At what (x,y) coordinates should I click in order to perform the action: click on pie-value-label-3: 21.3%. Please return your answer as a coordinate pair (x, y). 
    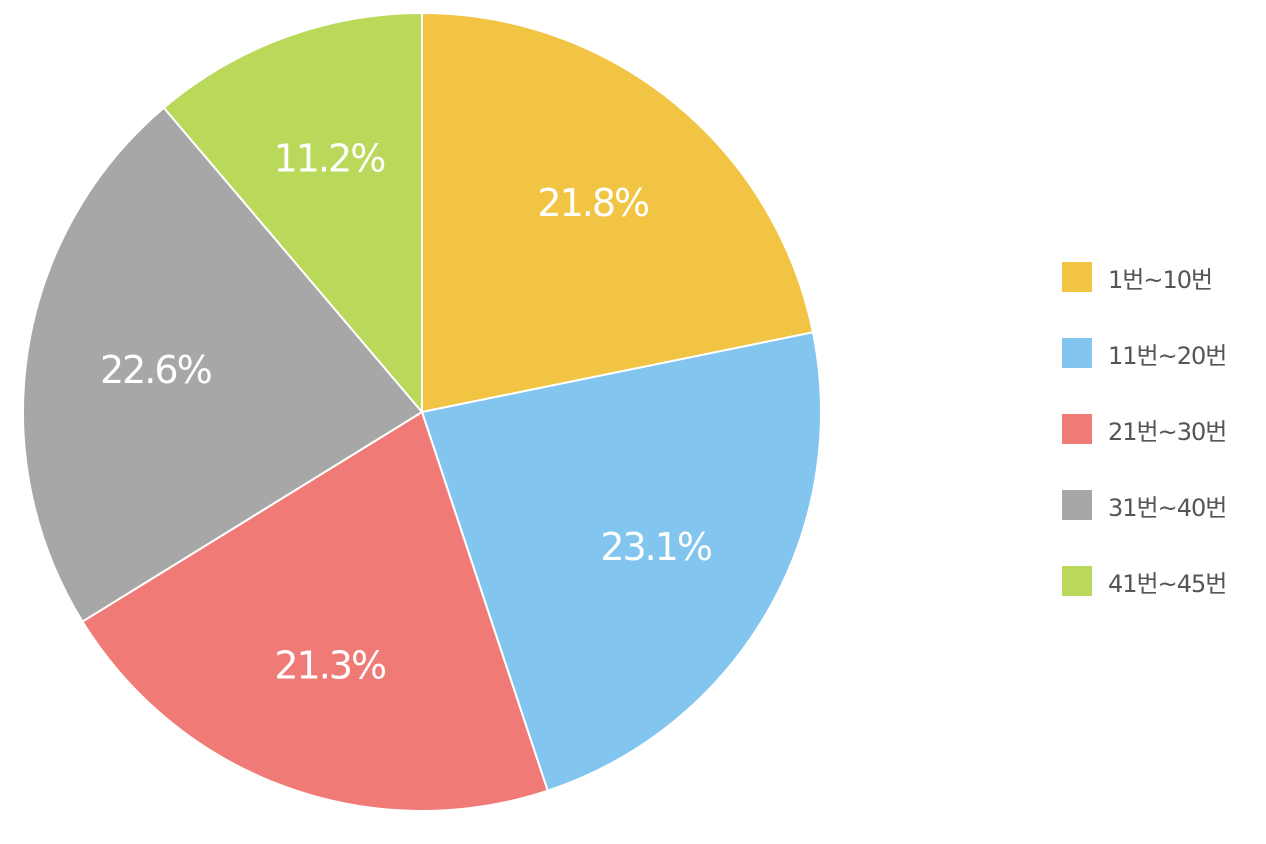
    Looking at the image, I should click on (330, 666).